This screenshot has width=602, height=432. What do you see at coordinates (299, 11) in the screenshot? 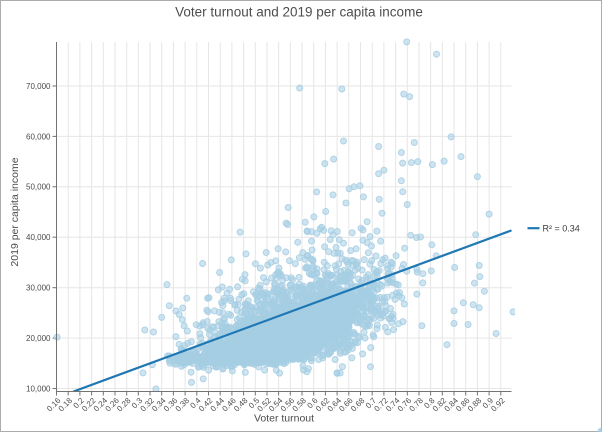
I see `svg-text:Voter turnout and 2019 per cap: Voter turnout and 2019 per capita income` at bounding box center [299, 11].